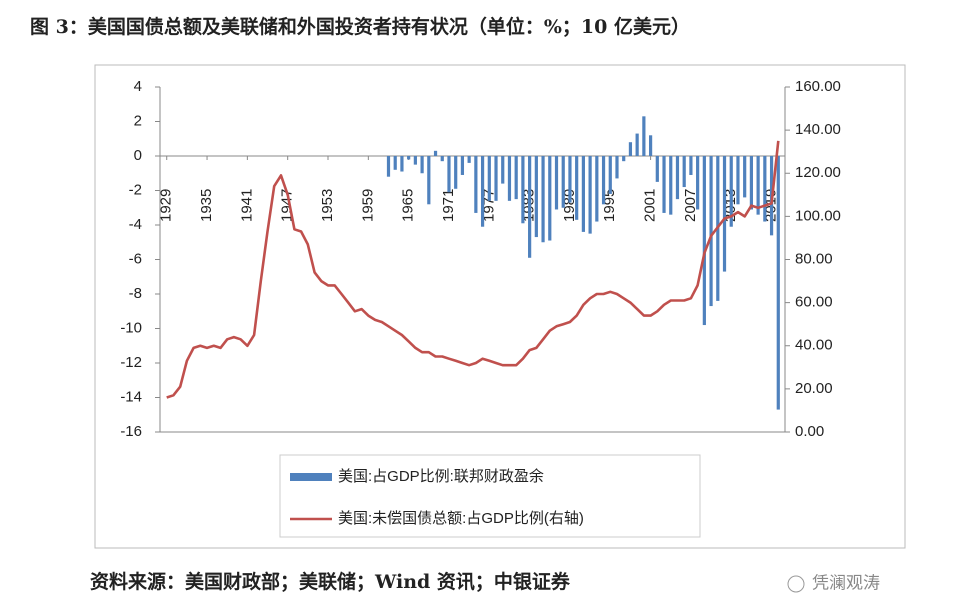  Describe the element at coordinates (138, 86) in the screenshot. I see `y-tick-label: 4` at that location.